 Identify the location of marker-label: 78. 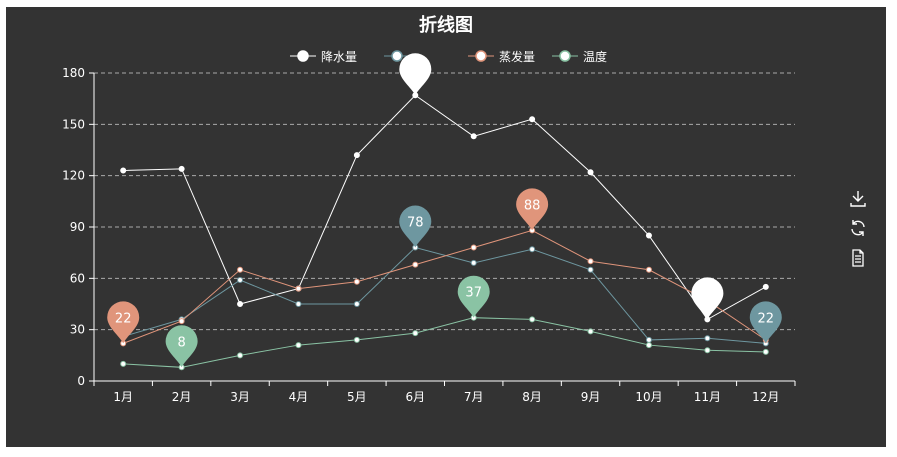
(415, 223).